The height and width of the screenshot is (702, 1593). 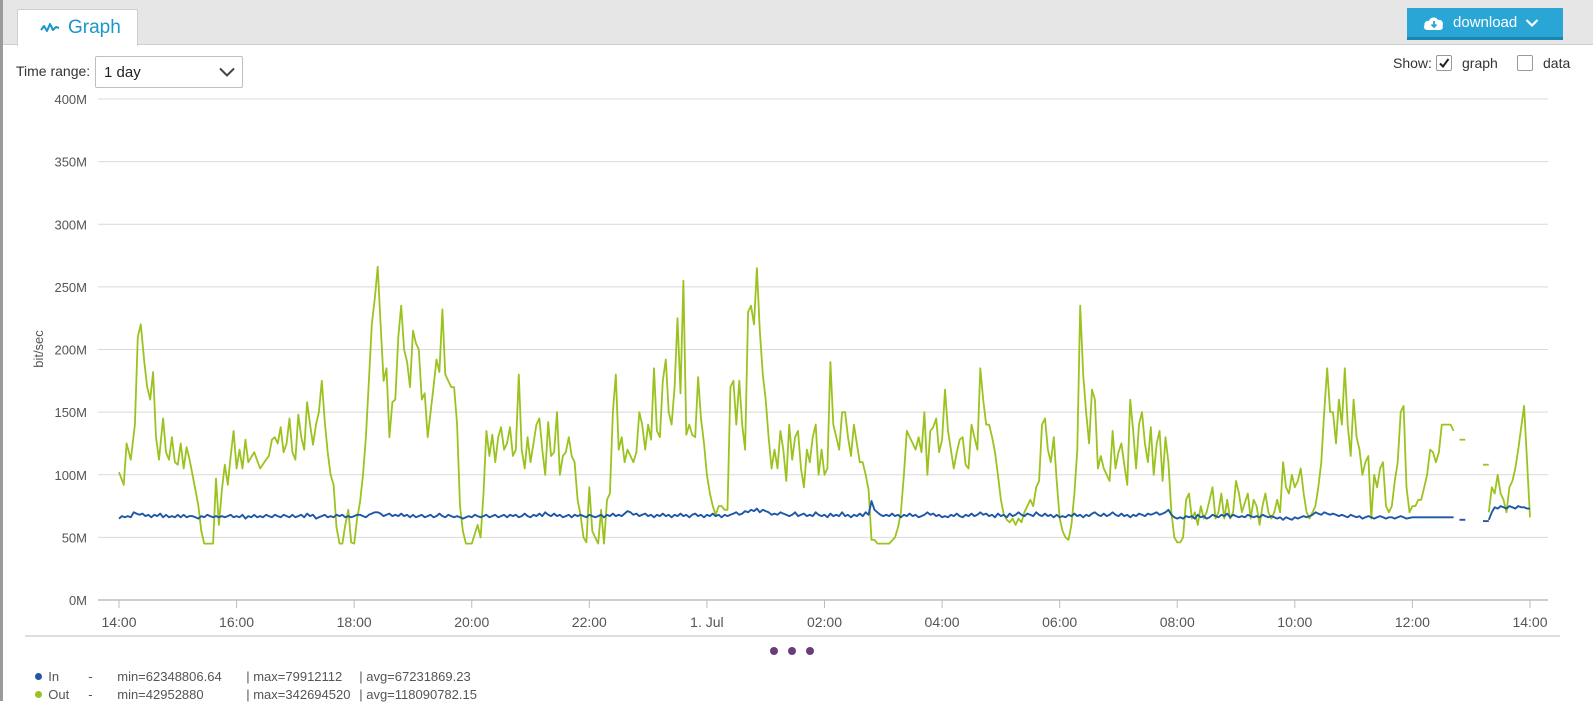 What do you see at coordinates (38, 349) in the screenshot?
I see `y-axis-label: bit/sec` at bounding box center [38, 349].